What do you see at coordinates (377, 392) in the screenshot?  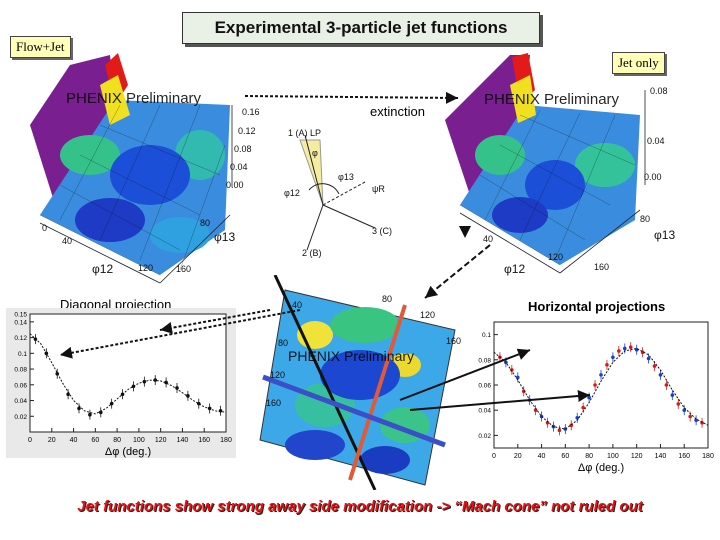 I see `contour-red-line` at bounding box center [377, 392].